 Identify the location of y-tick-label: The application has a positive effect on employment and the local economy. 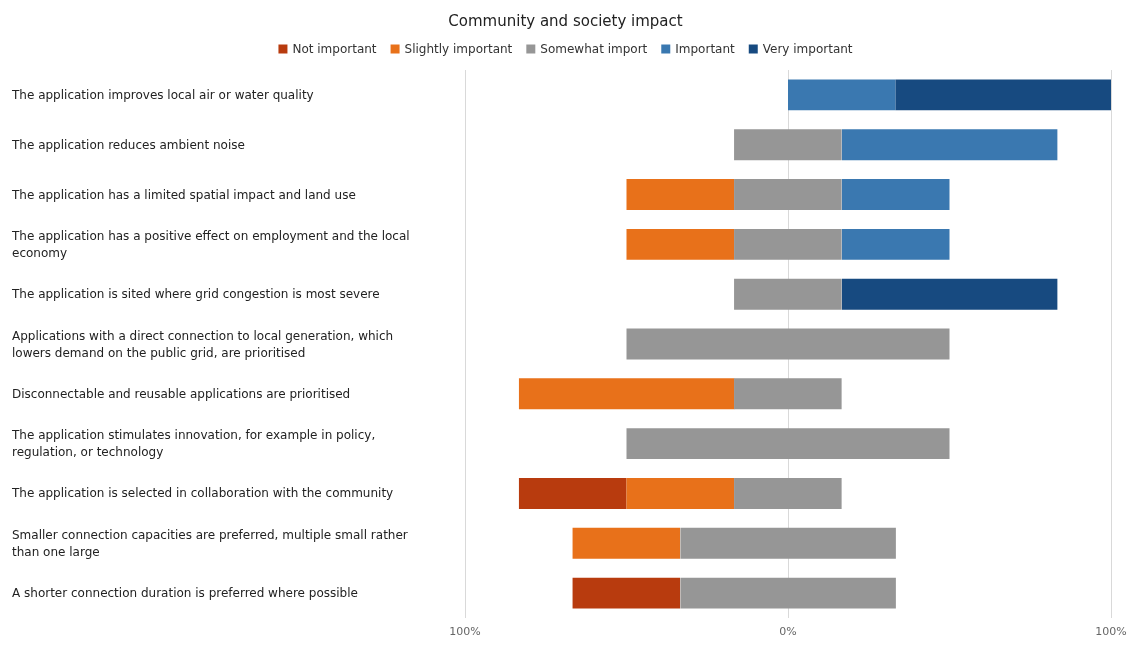
(212, 244).